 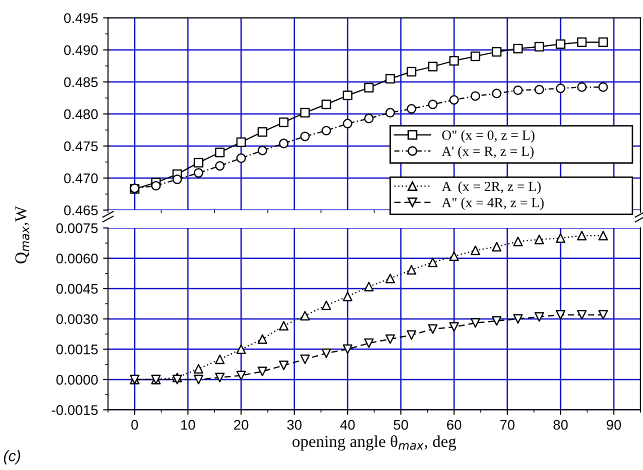 I want to click on x-tick-label: 30, so click(x=294, y=425).